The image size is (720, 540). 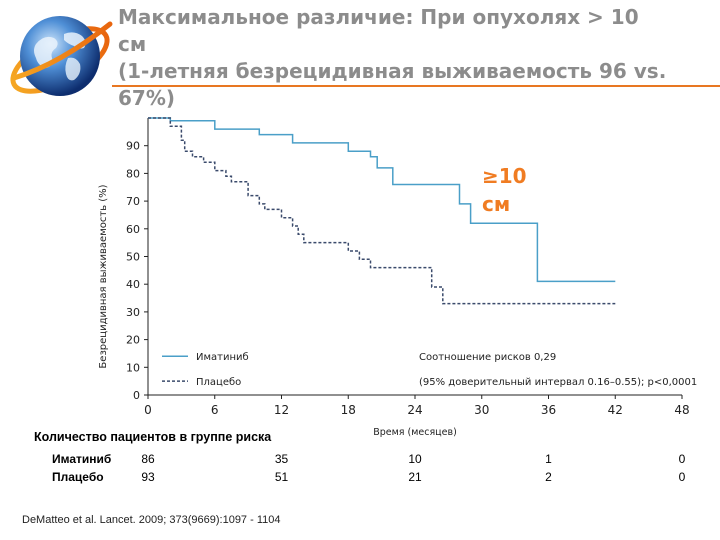 What do you see at coordinates (348, 410) in the screenshot?
I see `x-tick-label: 18` at bounding box center [348, 410].